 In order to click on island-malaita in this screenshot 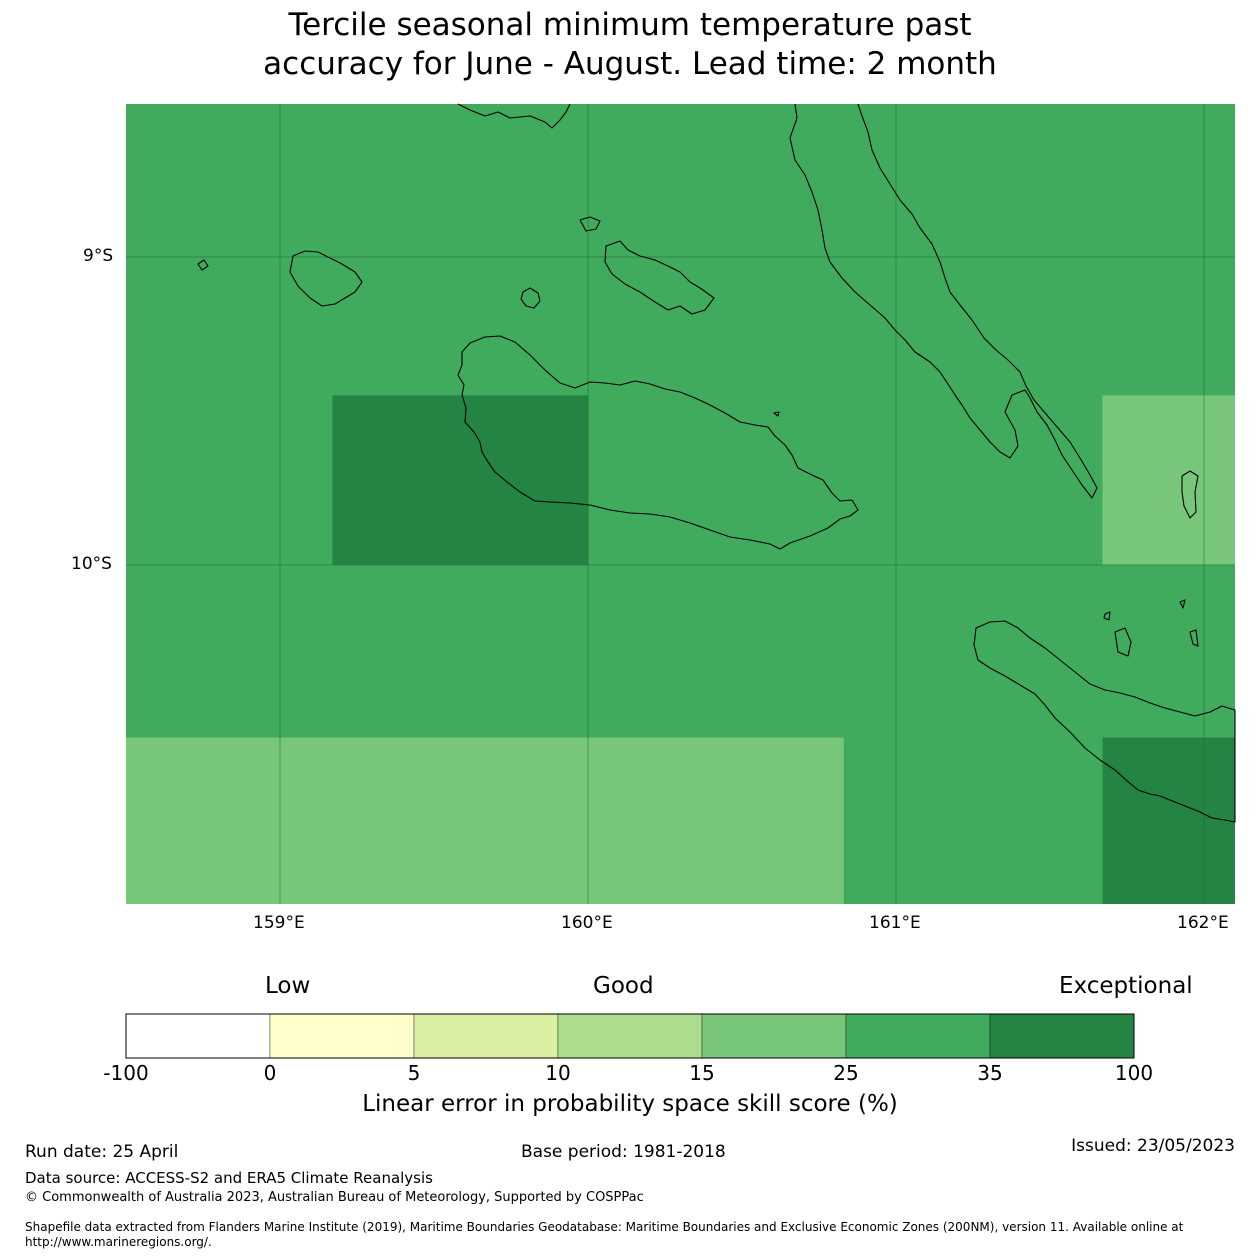, I will do `click(943, 301)`.